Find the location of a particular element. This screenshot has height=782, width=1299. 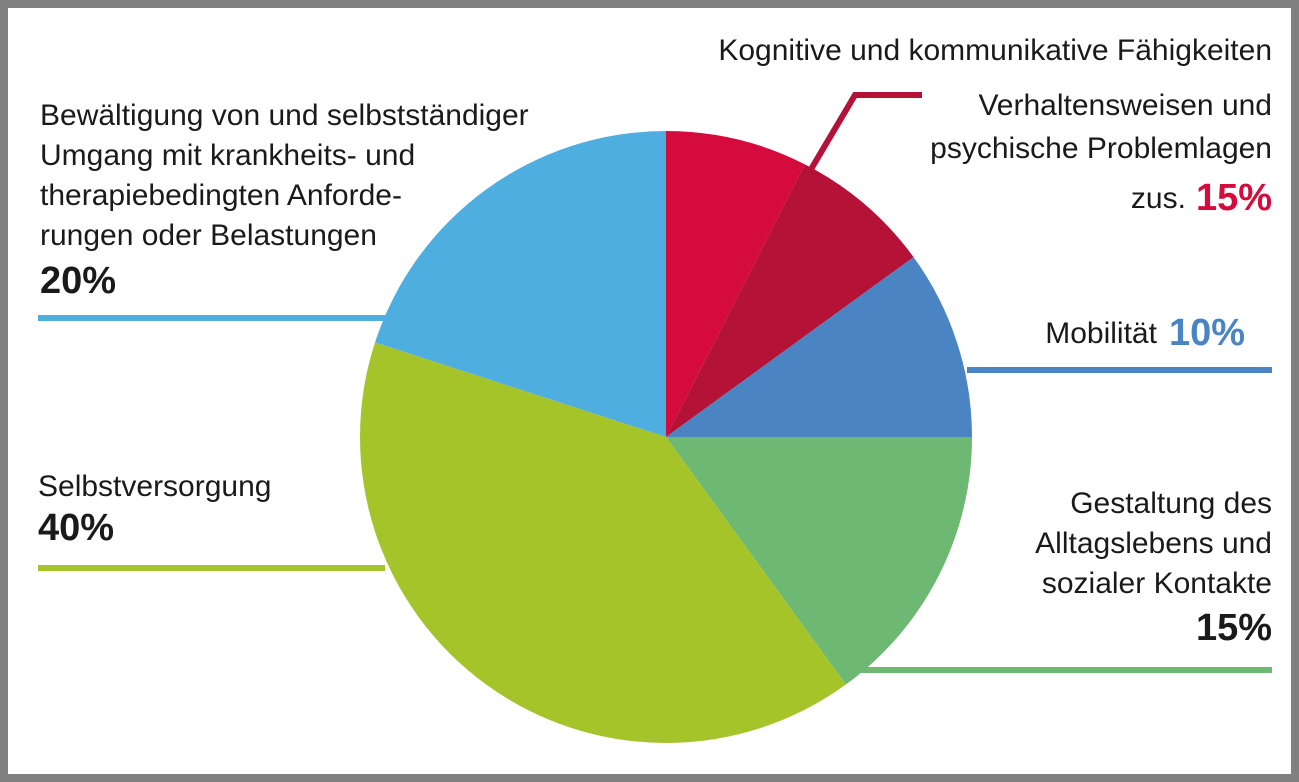

category-label: psychische Problemlagen is located at coordinates (1101, 148).